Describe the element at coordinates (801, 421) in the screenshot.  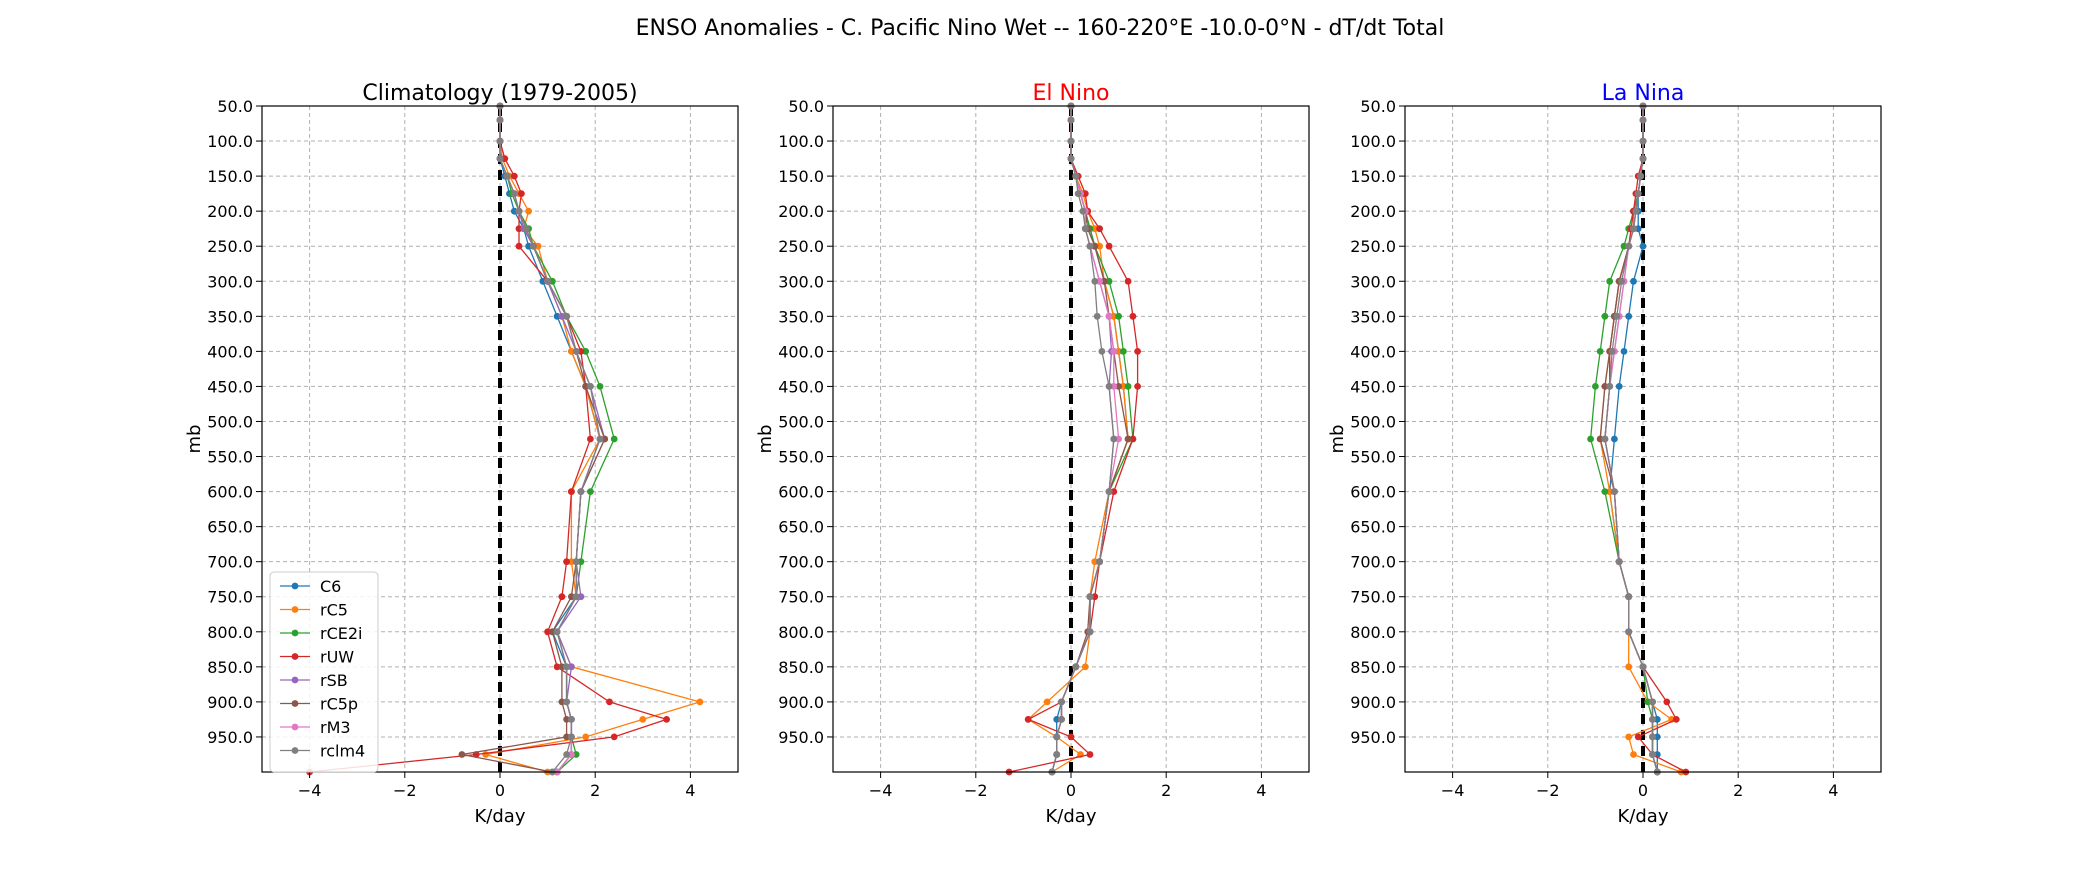
I see `y-tick-label: 500.0` at that location.